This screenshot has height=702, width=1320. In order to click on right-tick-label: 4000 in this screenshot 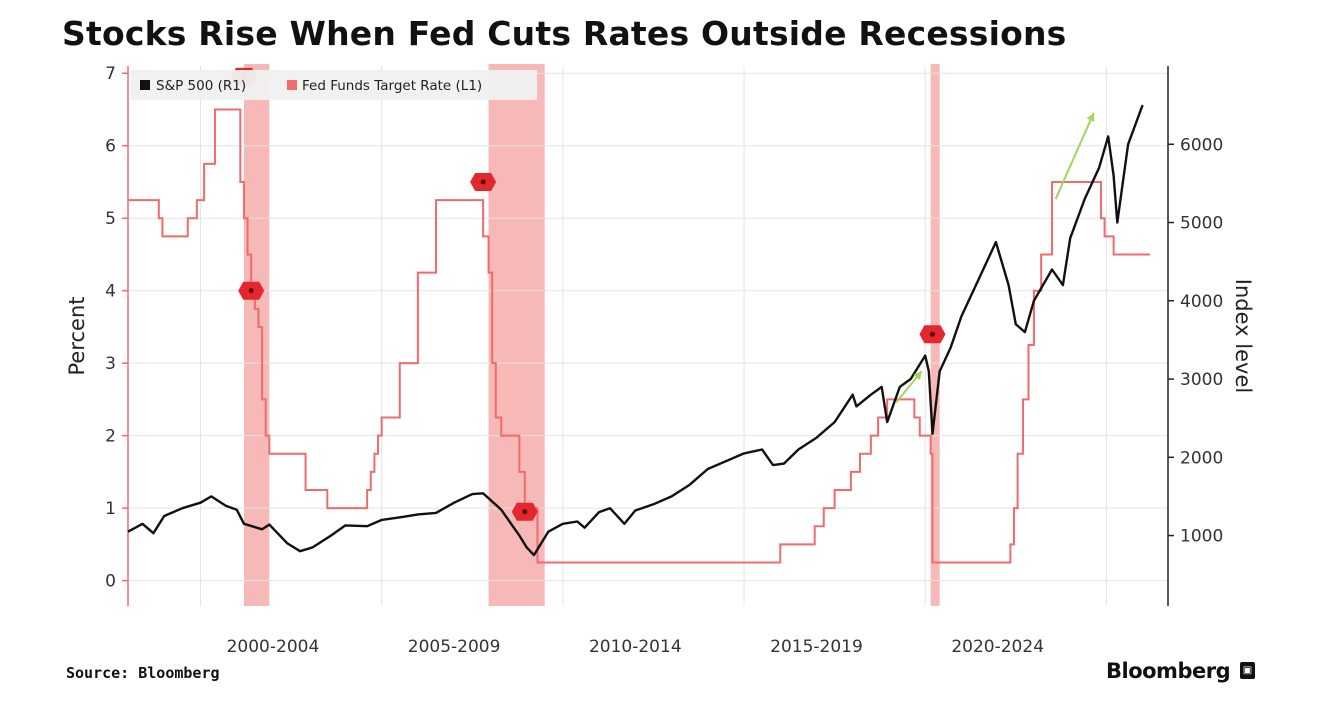, I will do `click(1201, 302)`.